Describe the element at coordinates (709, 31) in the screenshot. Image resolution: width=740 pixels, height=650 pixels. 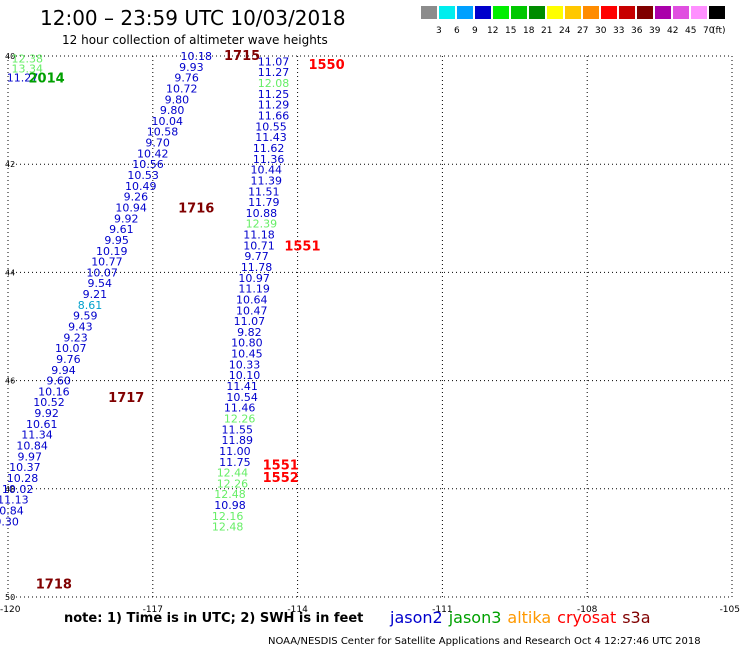
I see `color-scale-label: 70` at that location.